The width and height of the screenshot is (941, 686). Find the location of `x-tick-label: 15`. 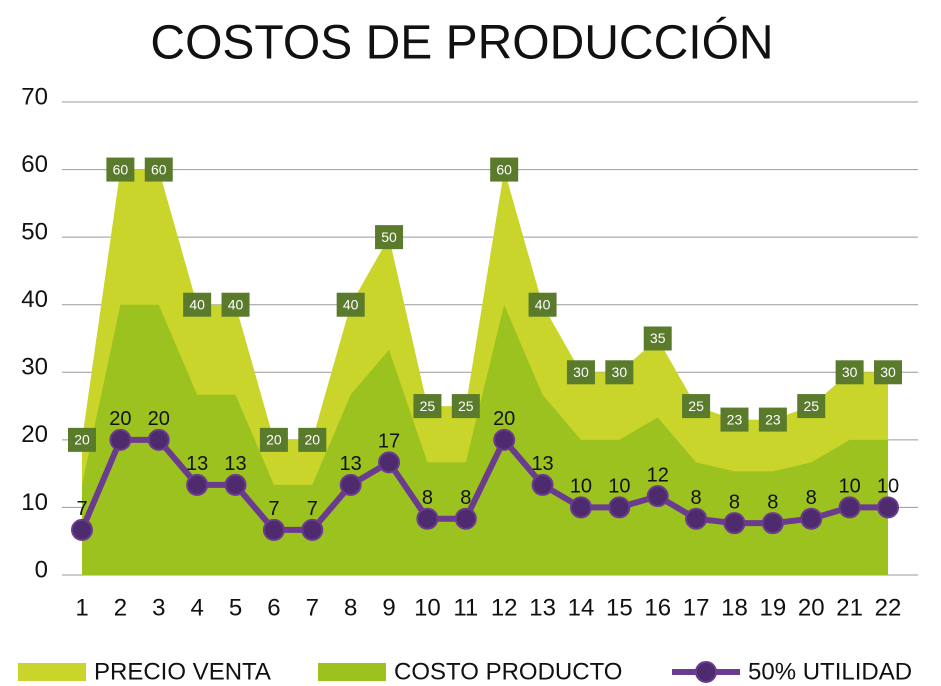

x-tick-label: 15 is located at coordinates (619, 607).